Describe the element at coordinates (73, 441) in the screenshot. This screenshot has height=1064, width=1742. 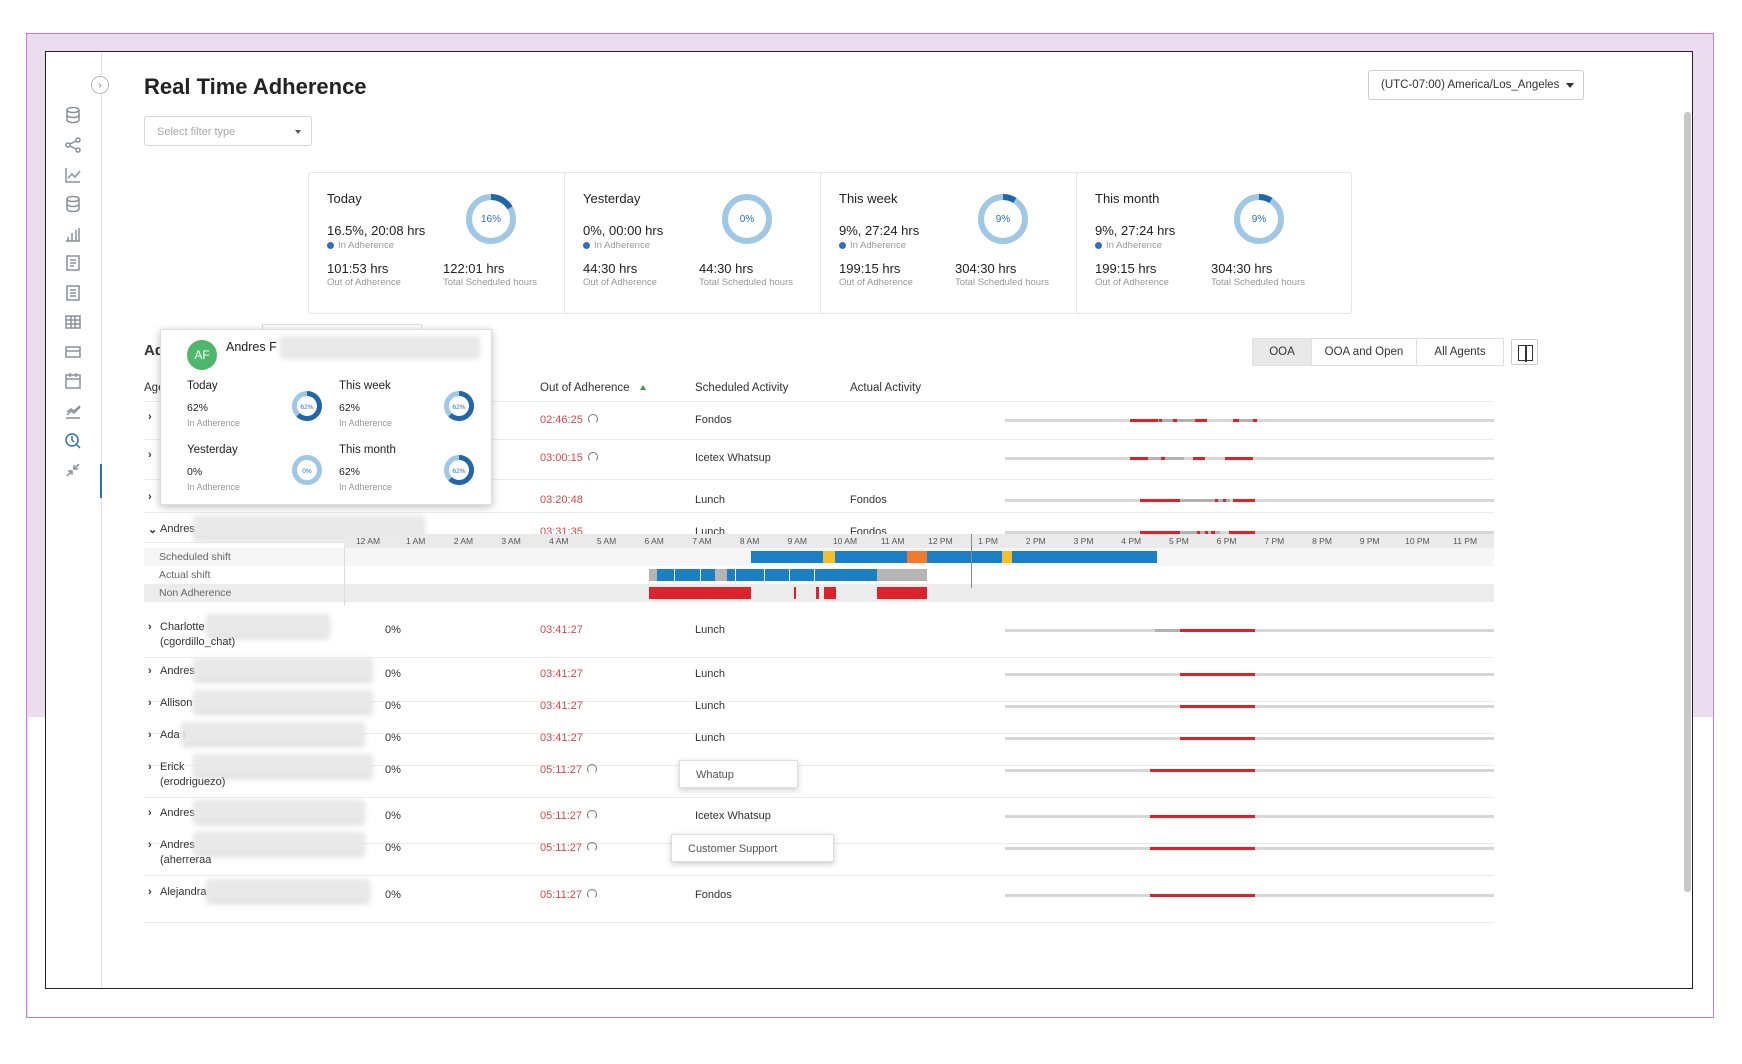
I see `clock-search-icon` at that location.